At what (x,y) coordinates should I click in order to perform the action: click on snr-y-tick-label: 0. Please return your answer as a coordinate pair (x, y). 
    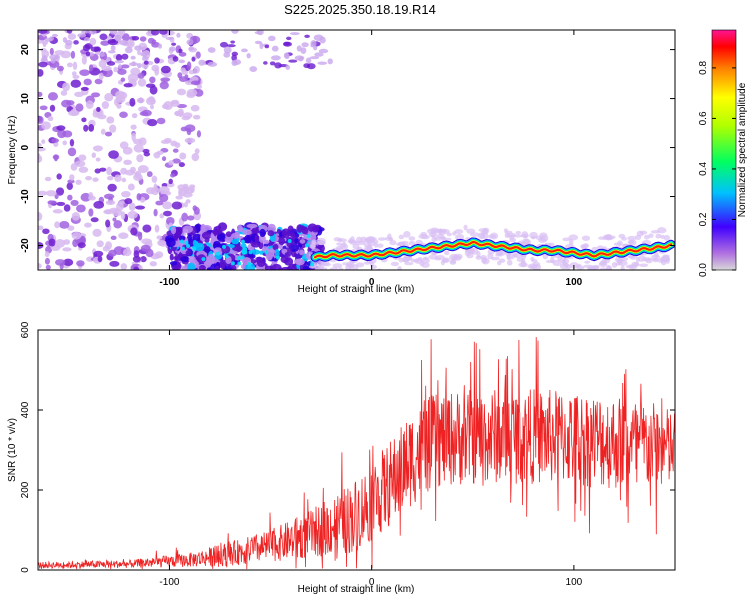
    Looking at the image, I should click on (25, 570).